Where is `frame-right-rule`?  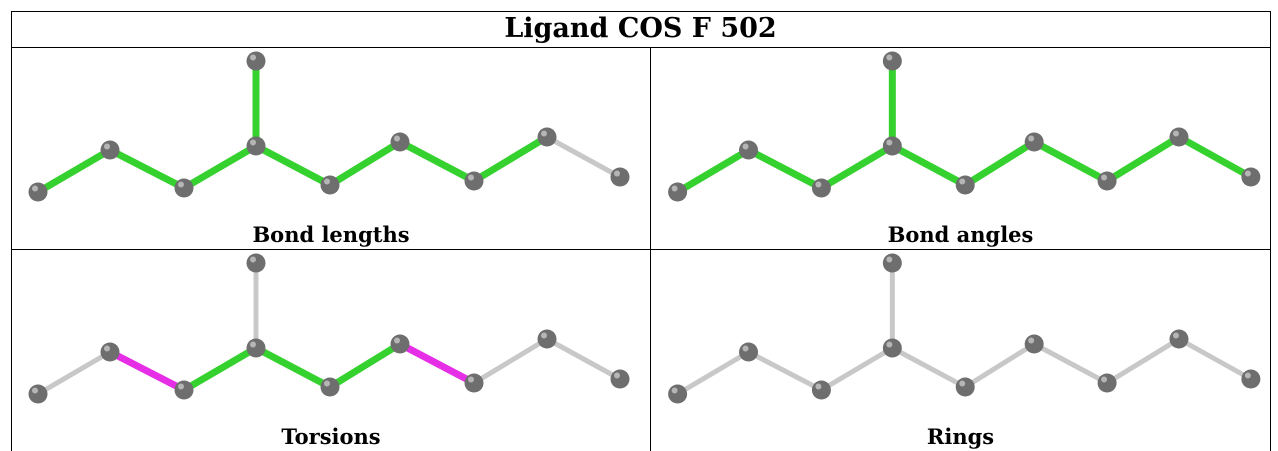 frame-right-rule is located at coordinates (1270, 231).